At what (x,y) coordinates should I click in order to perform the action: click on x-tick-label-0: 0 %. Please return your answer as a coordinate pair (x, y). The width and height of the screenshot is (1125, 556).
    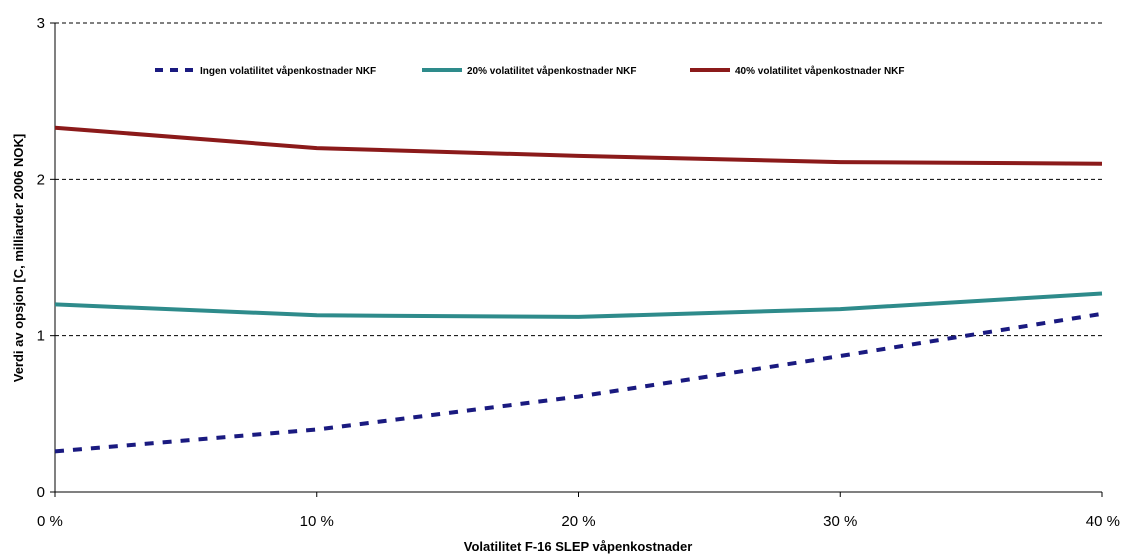
    Looking at the image, I should click on (50, 521).